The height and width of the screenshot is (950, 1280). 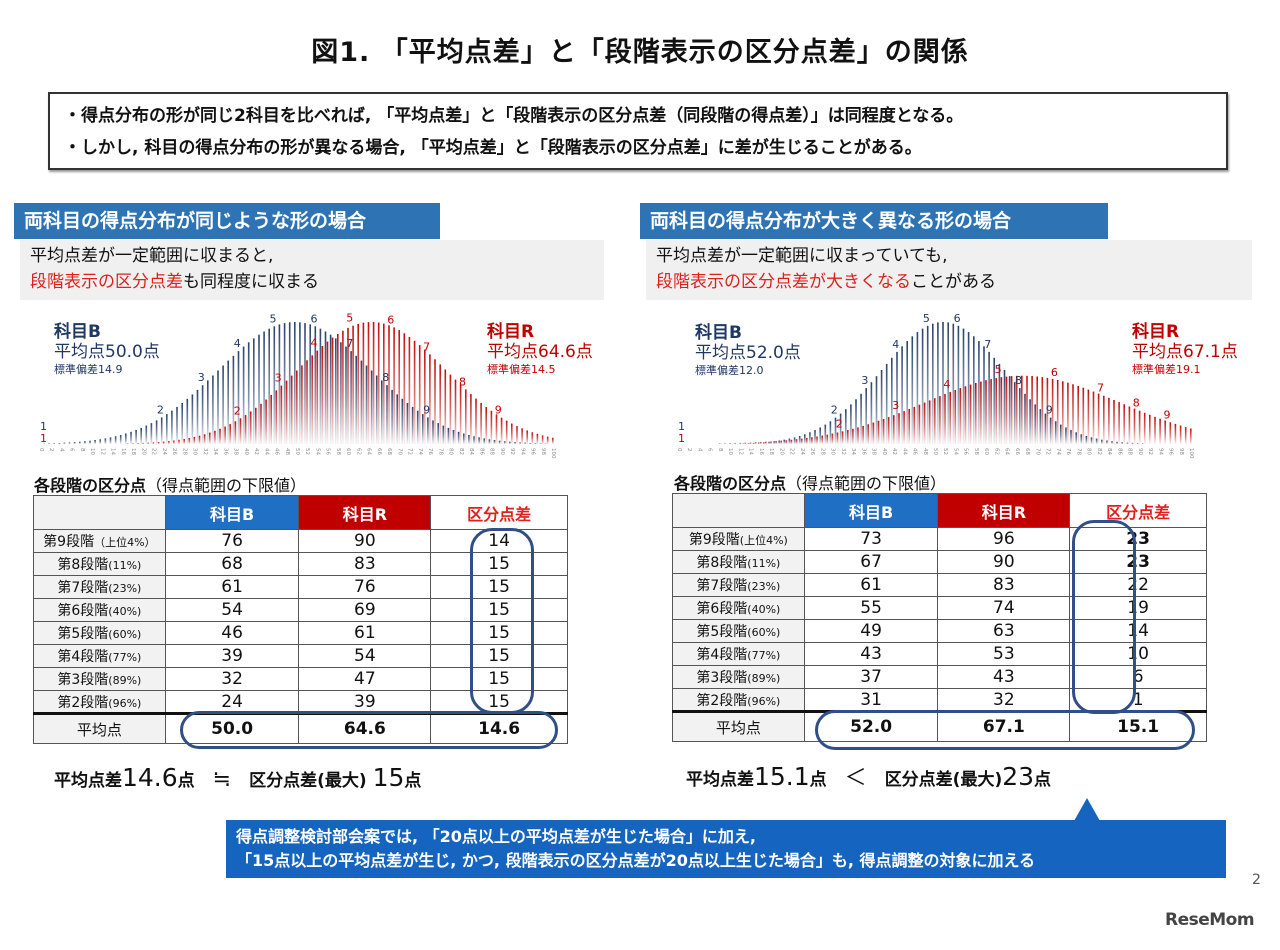 I want to click on svg-text: 20, so click(x=143, y=451).